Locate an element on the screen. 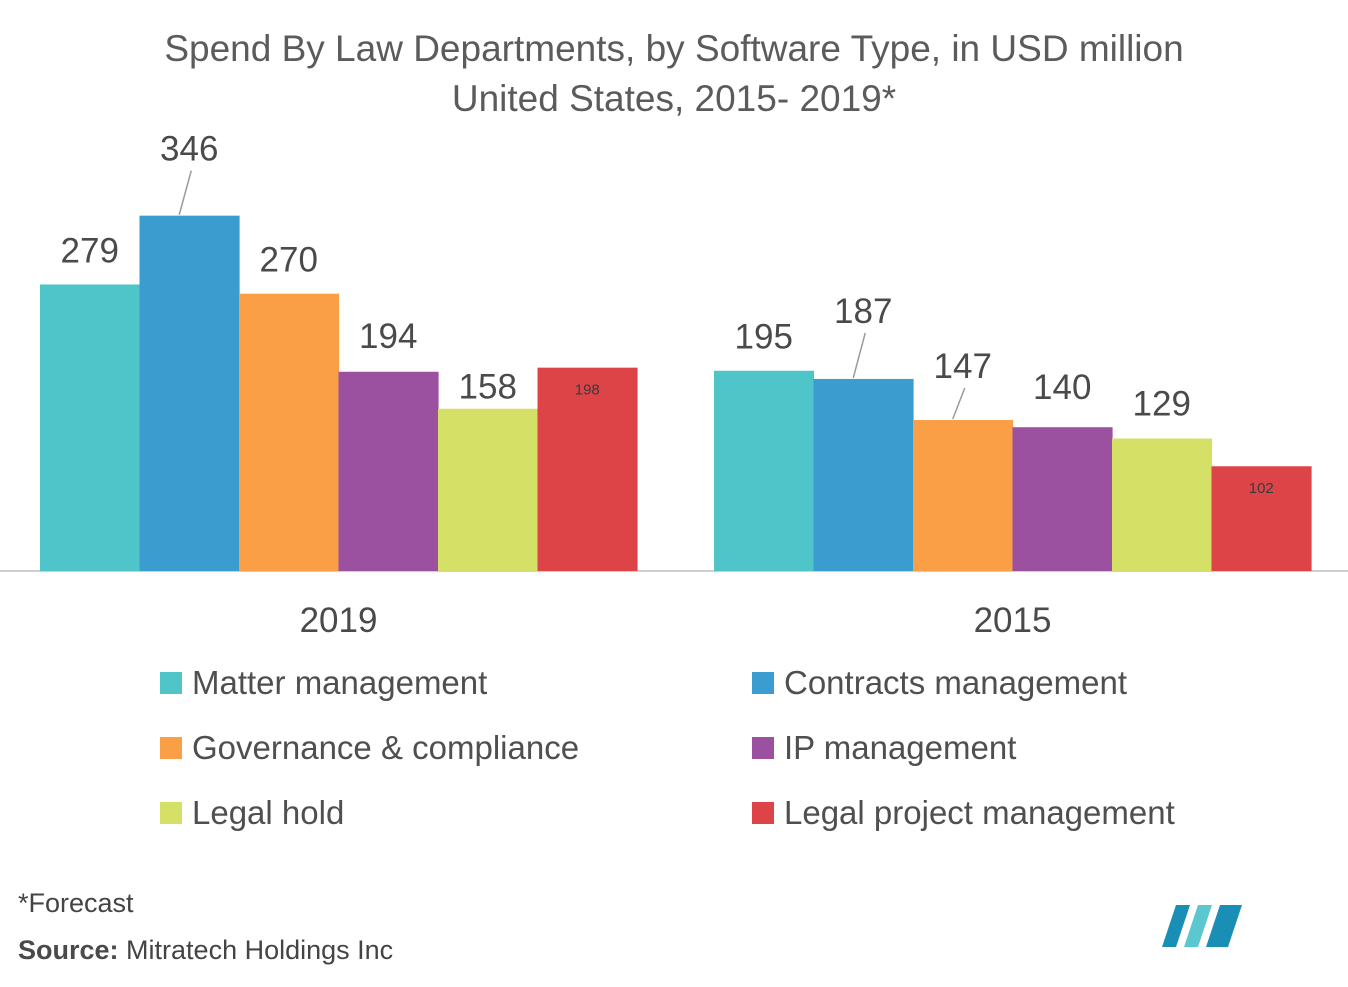  brand-logo is located at coordinates (1202, 926).